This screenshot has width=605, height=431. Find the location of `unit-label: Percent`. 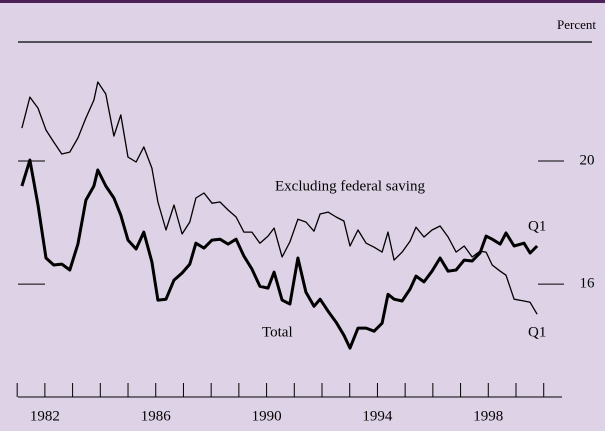

unit-label: Percent is located at coordinates (576, 24).